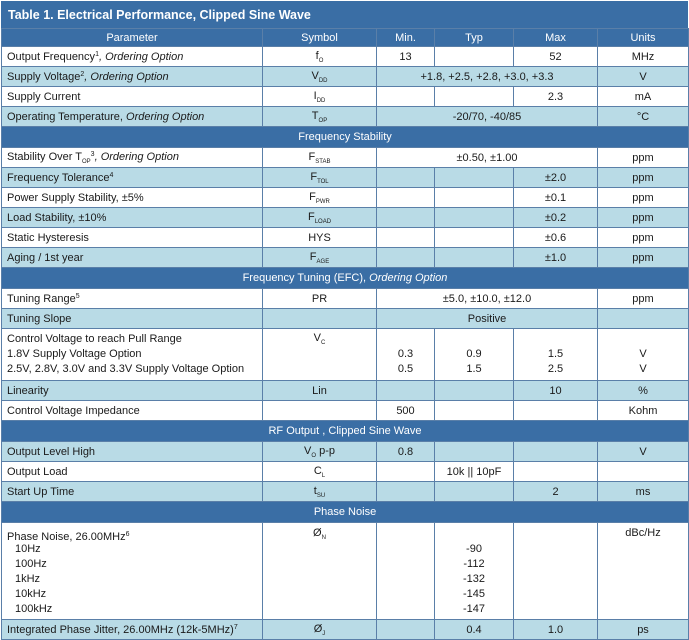 This screenshot has width=689, height=640. What do you see at coordinates (319, 471) in the screenshot?
I see `symbol-cell: CL` at bounding box center [319, 471].